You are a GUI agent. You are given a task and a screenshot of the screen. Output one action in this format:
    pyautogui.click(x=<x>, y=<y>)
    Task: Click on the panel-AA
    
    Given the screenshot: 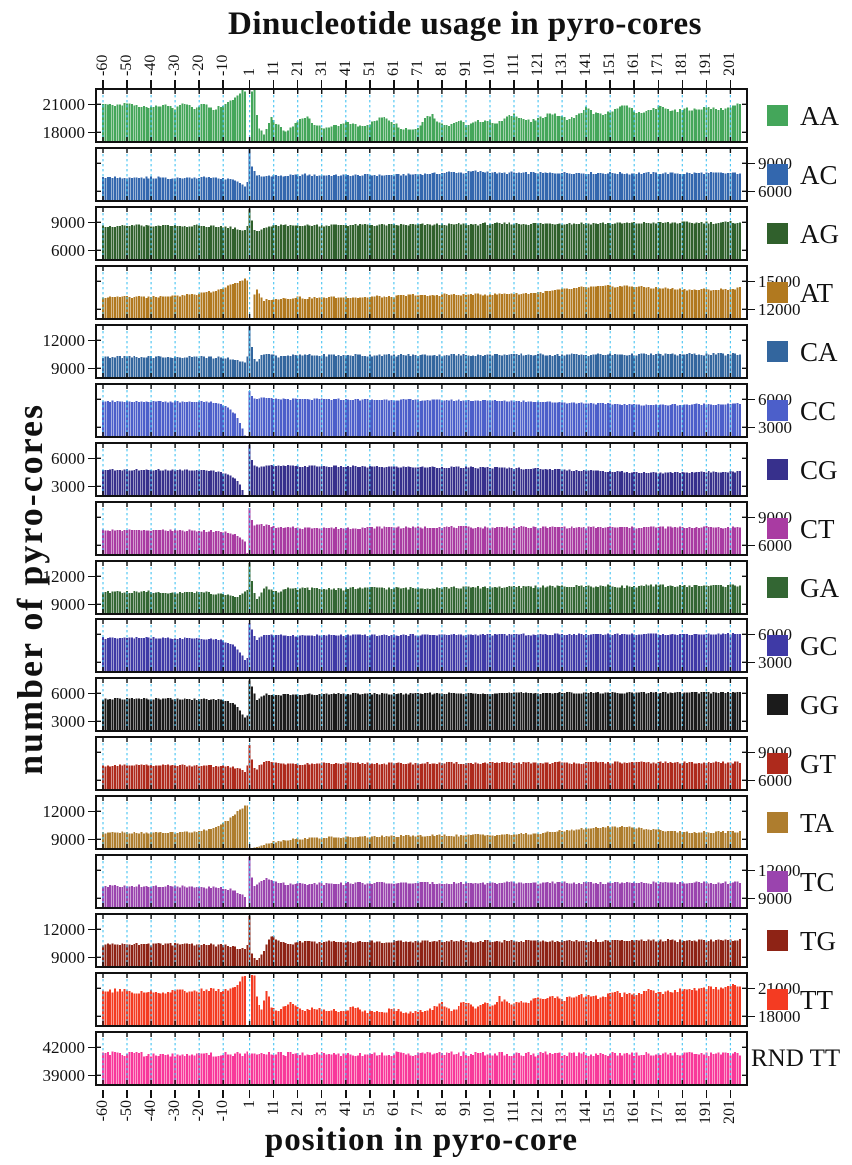 What is the action you would take?
    pyautogui.click(x=421, y=115)
    